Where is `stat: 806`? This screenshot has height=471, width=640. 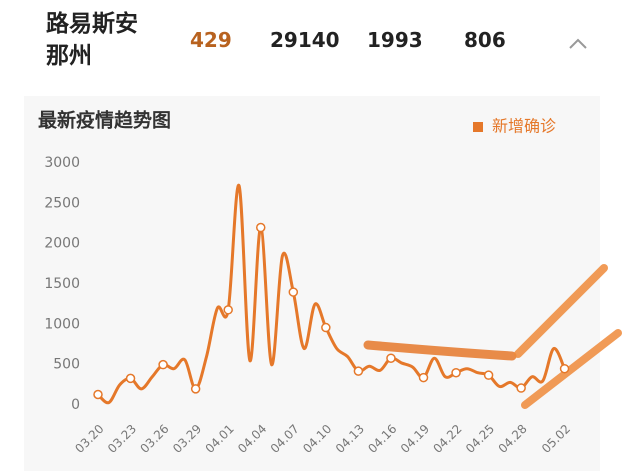
stat: 806 is located at coordinates (485, 40).